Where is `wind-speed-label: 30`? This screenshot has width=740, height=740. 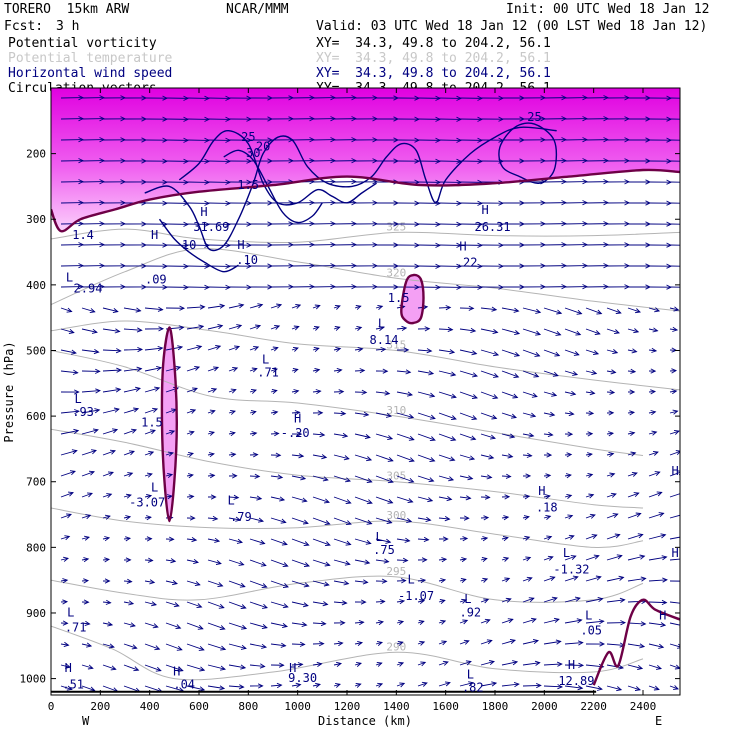 wind-speed-label: 30 is located at coordinates (253, 153).